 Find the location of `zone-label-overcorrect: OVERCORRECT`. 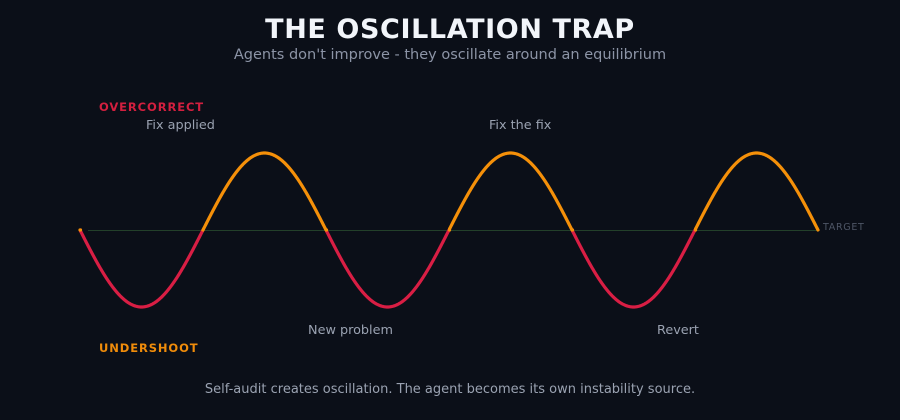

zone-label-overcorrect: OVERCORRECT is located at coordinates (152, 107).